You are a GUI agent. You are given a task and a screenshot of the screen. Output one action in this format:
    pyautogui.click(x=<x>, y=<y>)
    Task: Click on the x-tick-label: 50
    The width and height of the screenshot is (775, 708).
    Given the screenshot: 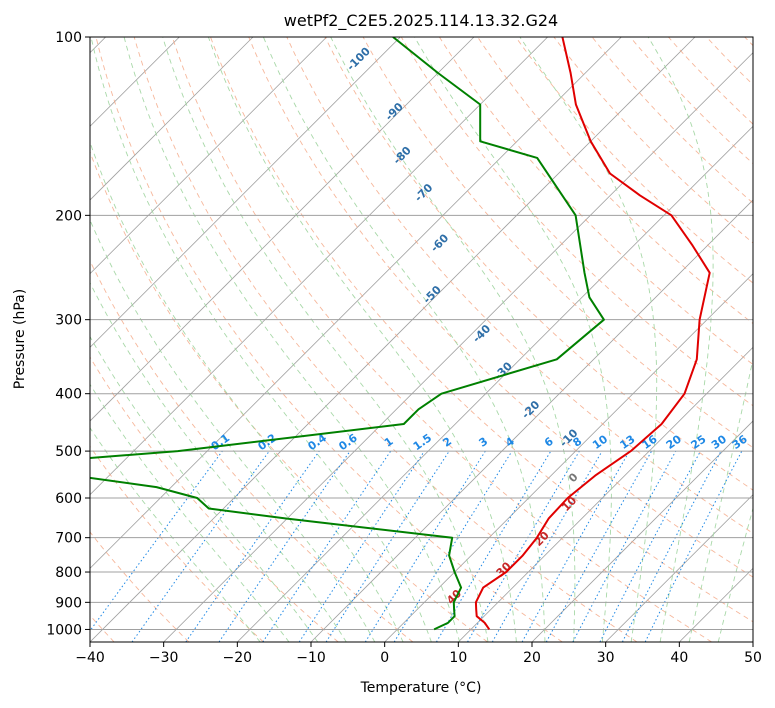 What is the action you would take?
    pyautogui.click(x=753, y=658)
    